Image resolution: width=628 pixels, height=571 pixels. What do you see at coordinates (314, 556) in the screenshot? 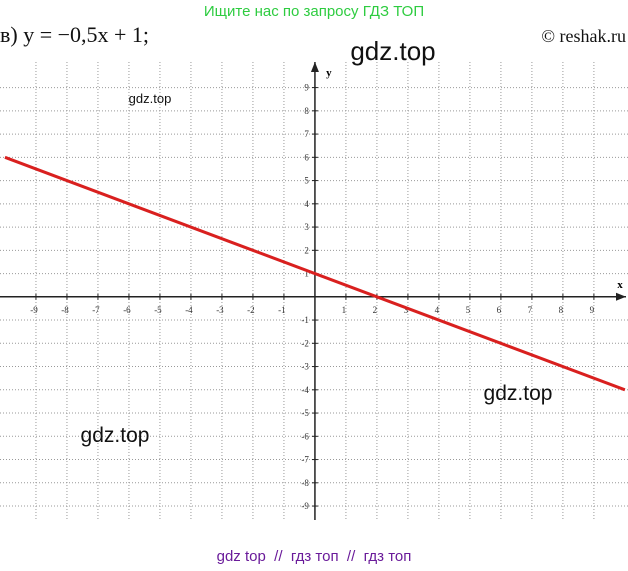
I see `footer: gdz top // гдз топ // гдз топ` at bounding box center [314, 556].